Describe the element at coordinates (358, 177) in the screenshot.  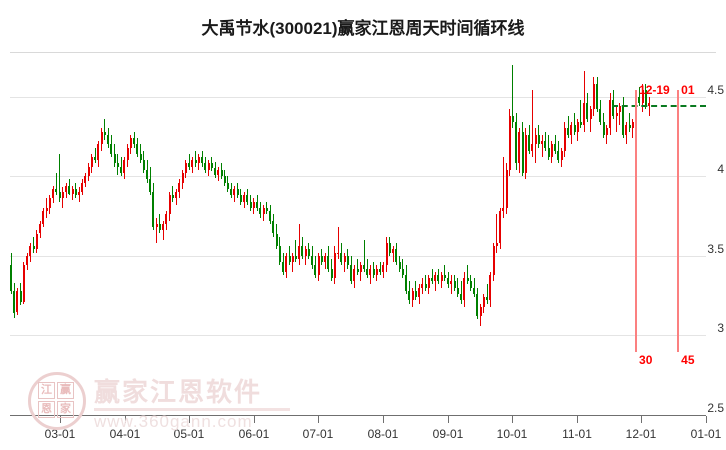
I see `gridline` at that location.